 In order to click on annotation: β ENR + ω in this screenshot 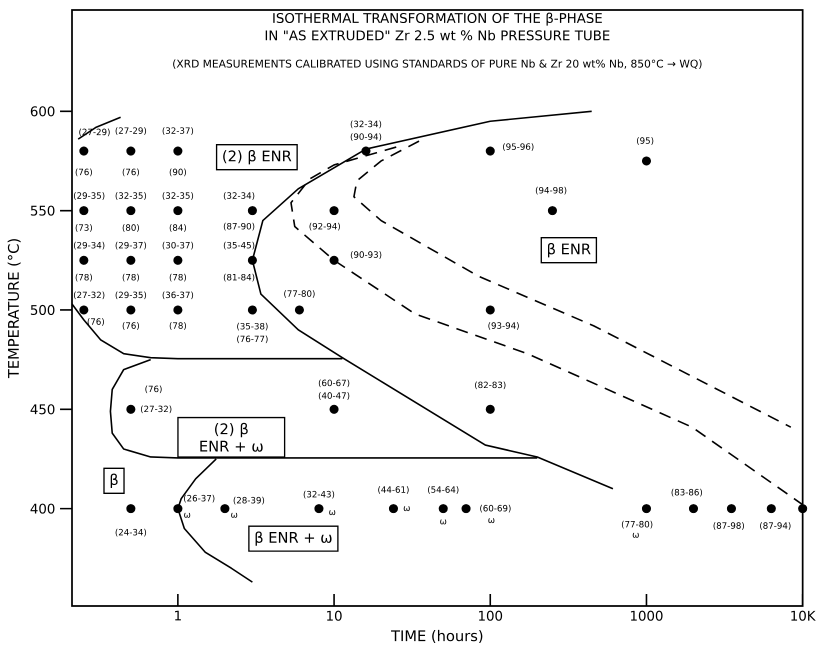, I will do `click(294, 539)`.